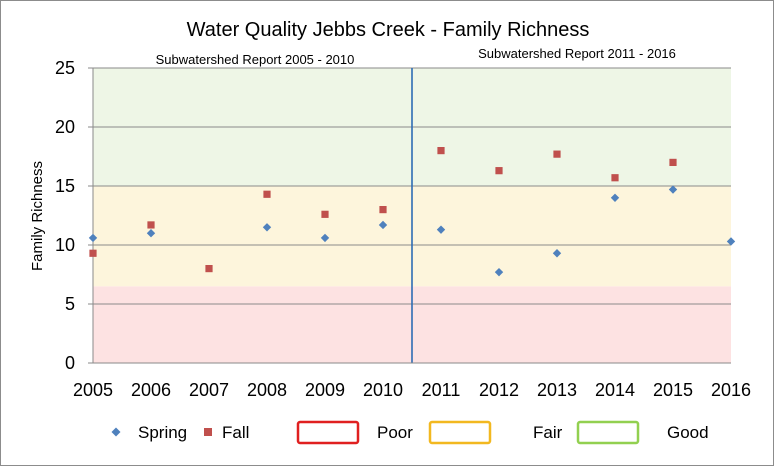  I want to click on x-tick-label: 2006, so click(151, 390).